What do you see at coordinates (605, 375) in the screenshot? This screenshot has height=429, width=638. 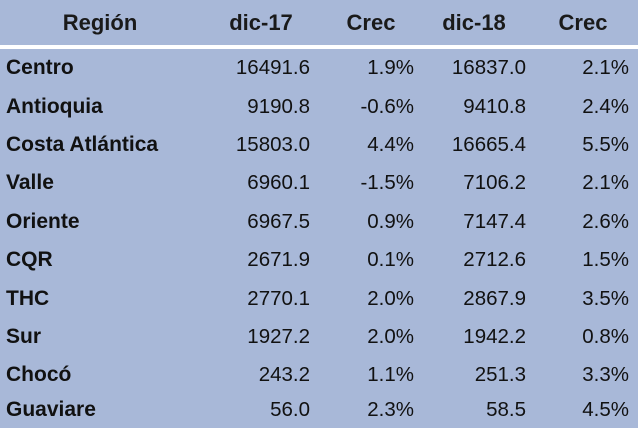 I see `crec-18-cell: 3.3%` at bounding box center [605, 375].